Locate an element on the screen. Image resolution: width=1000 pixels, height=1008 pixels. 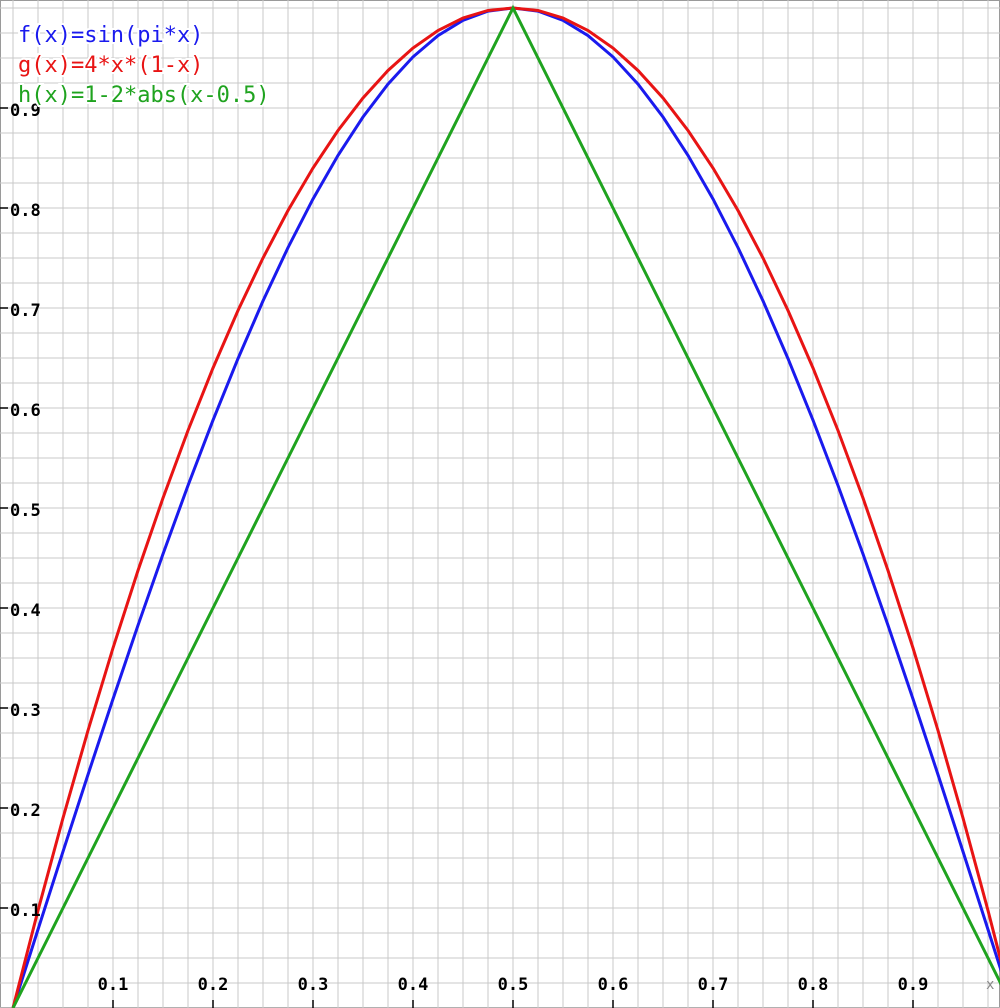
y-tick-label: 0.3 is located at coordinates (25, 711).